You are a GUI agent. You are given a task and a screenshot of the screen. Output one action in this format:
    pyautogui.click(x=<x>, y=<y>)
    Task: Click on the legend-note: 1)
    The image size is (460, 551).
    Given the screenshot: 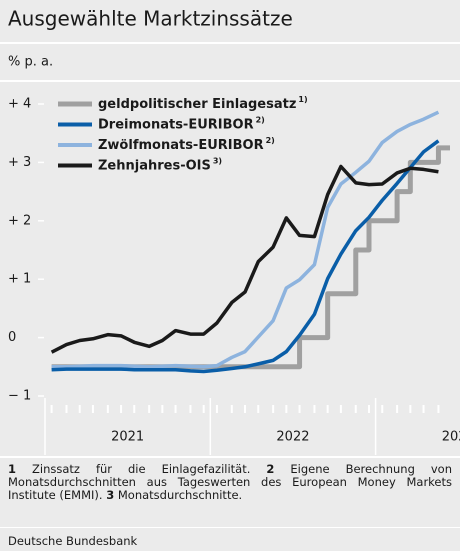 What is the action you would take?
    pyautogui.click(x=302, y=99)
    